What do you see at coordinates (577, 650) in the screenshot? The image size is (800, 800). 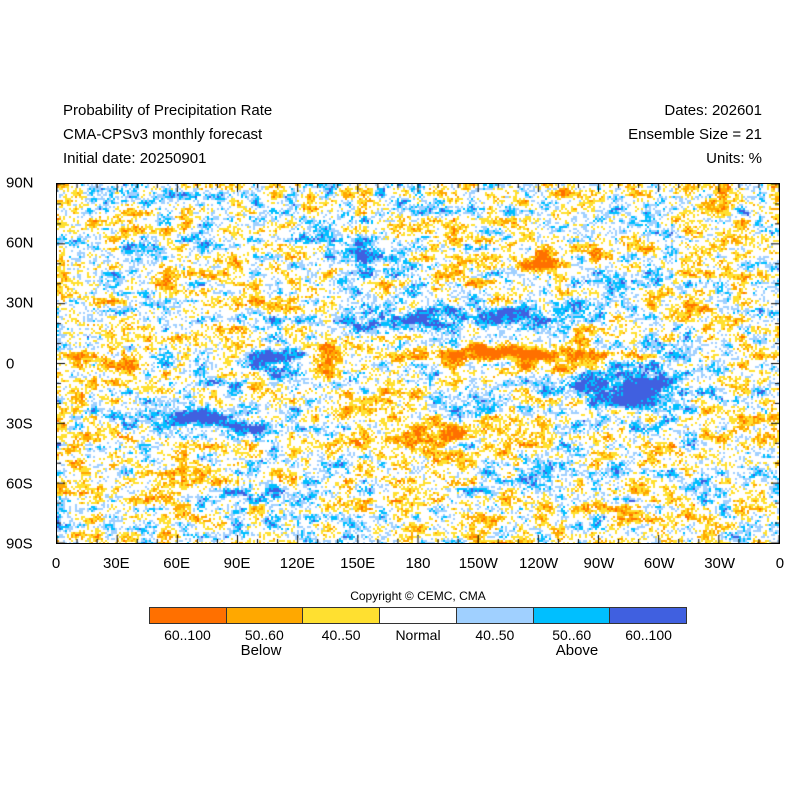 I see `above-label: Above` at bounding box center [577, 650].